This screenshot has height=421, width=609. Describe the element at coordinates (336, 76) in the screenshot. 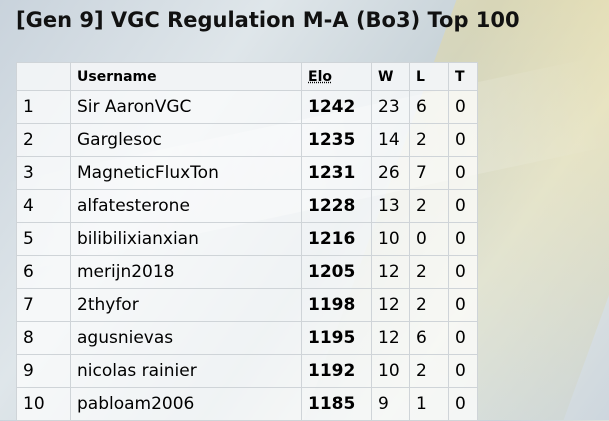

I see `column-header: Elo` at that location.